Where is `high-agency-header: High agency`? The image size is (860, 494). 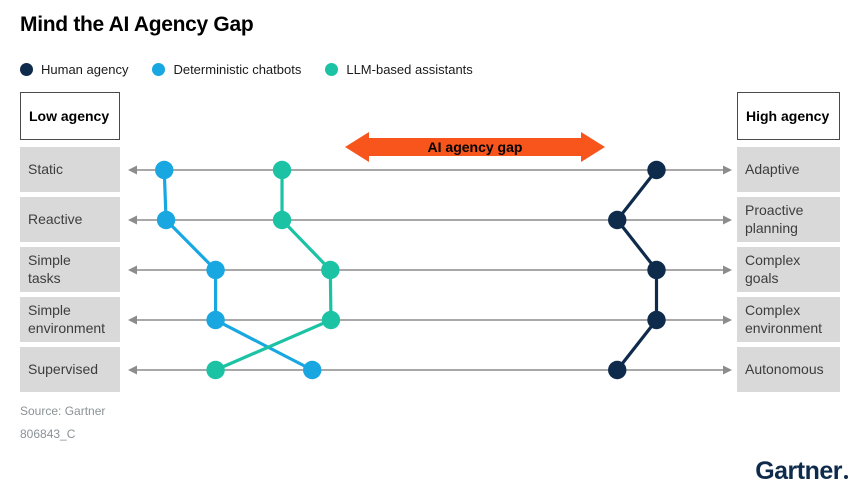 high-agency-header: High agency is located at coordinates (788, 116).